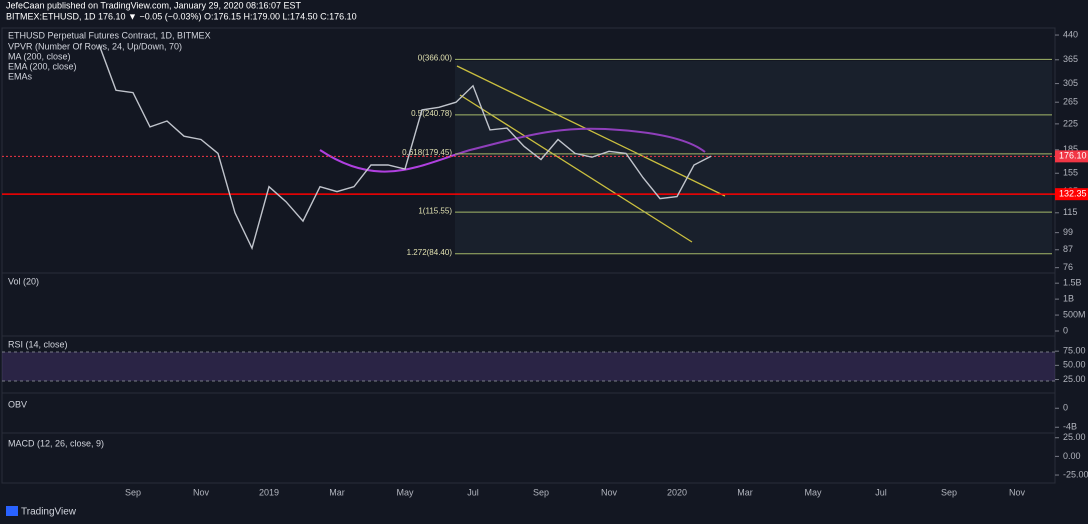 The image size is (1088, 524). What do you see at coordinates (1070, 83) in the screenshot?
I see `y-tick-label: 305` at bounding box center [1070, 83].